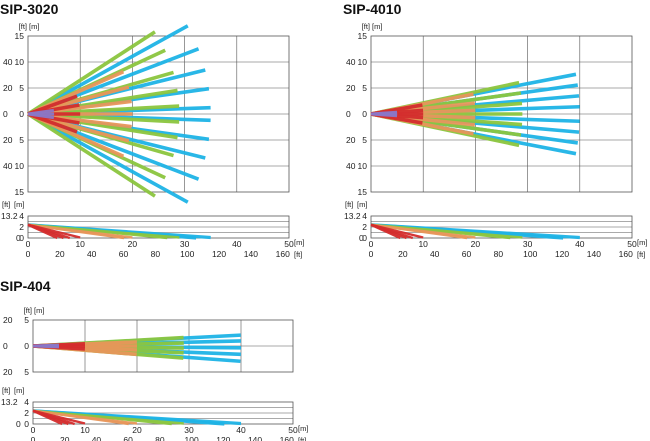 The width and height of the screenshot is (650, 441). Describe the element at coordinates (28, 244) in the screenshot. I see `x-tick-m: 0` at that location.